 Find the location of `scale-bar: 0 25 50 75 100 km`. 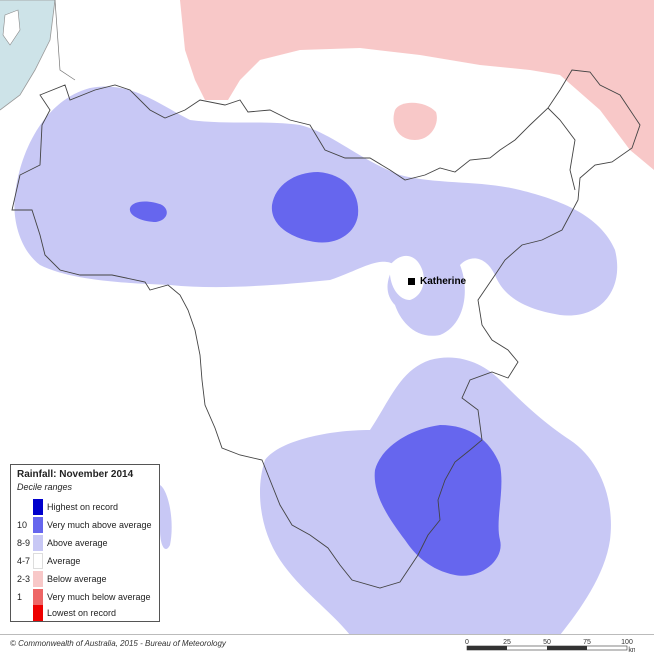

scale-bar: 0 25 50 75 100 km is located at coordinates (550, 646).